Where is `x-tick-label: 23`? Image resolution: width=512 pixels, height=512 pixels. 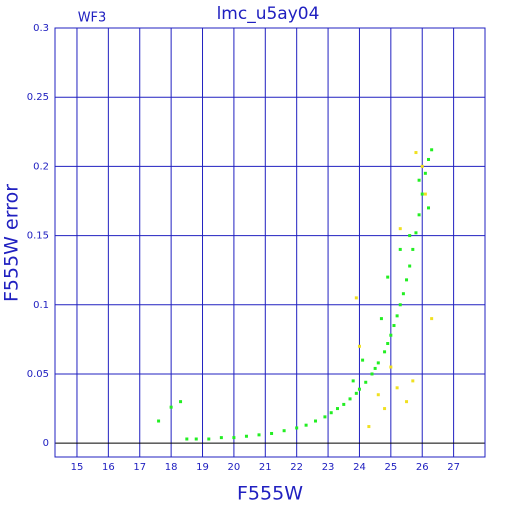 x-tick-label: 23 is located at coordinates (328, 467).